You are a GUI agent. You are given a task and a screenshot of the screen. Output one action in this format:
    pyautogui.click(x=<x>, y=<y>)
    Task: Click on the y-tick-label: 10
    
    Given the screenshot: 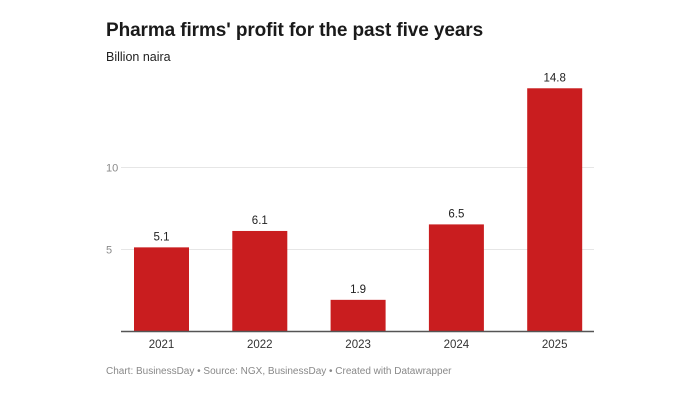 What is the action you would take?
    pyautogui.click(x=112, y=169)
    